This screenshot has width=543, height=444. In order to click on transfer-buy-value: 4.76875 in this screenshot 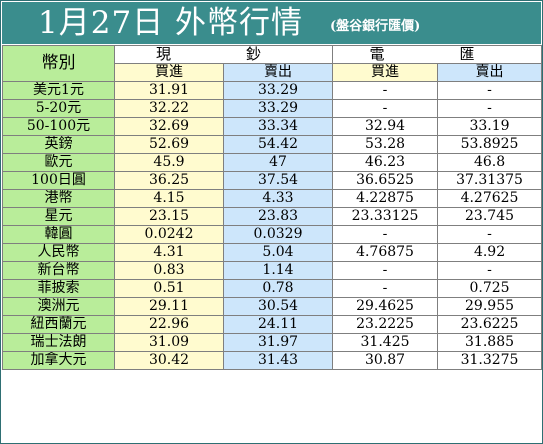, I will do `click(385, 252)`.